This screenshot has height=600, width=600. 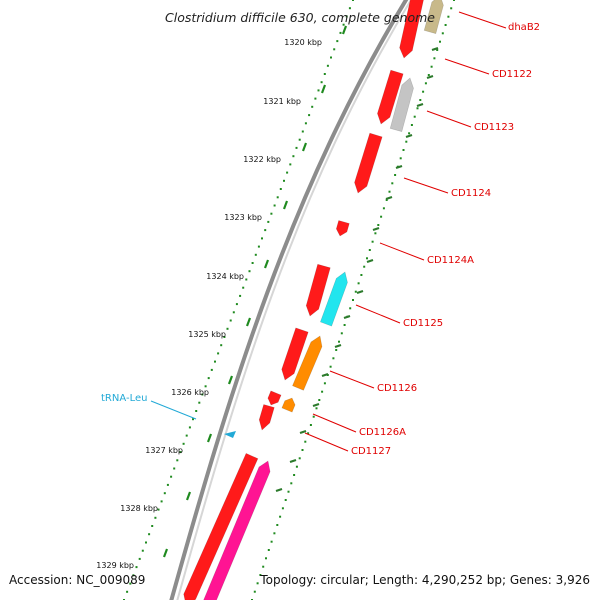 I want to click on scale-label-1323: 1323 kbp, so click(x=243, y=217).